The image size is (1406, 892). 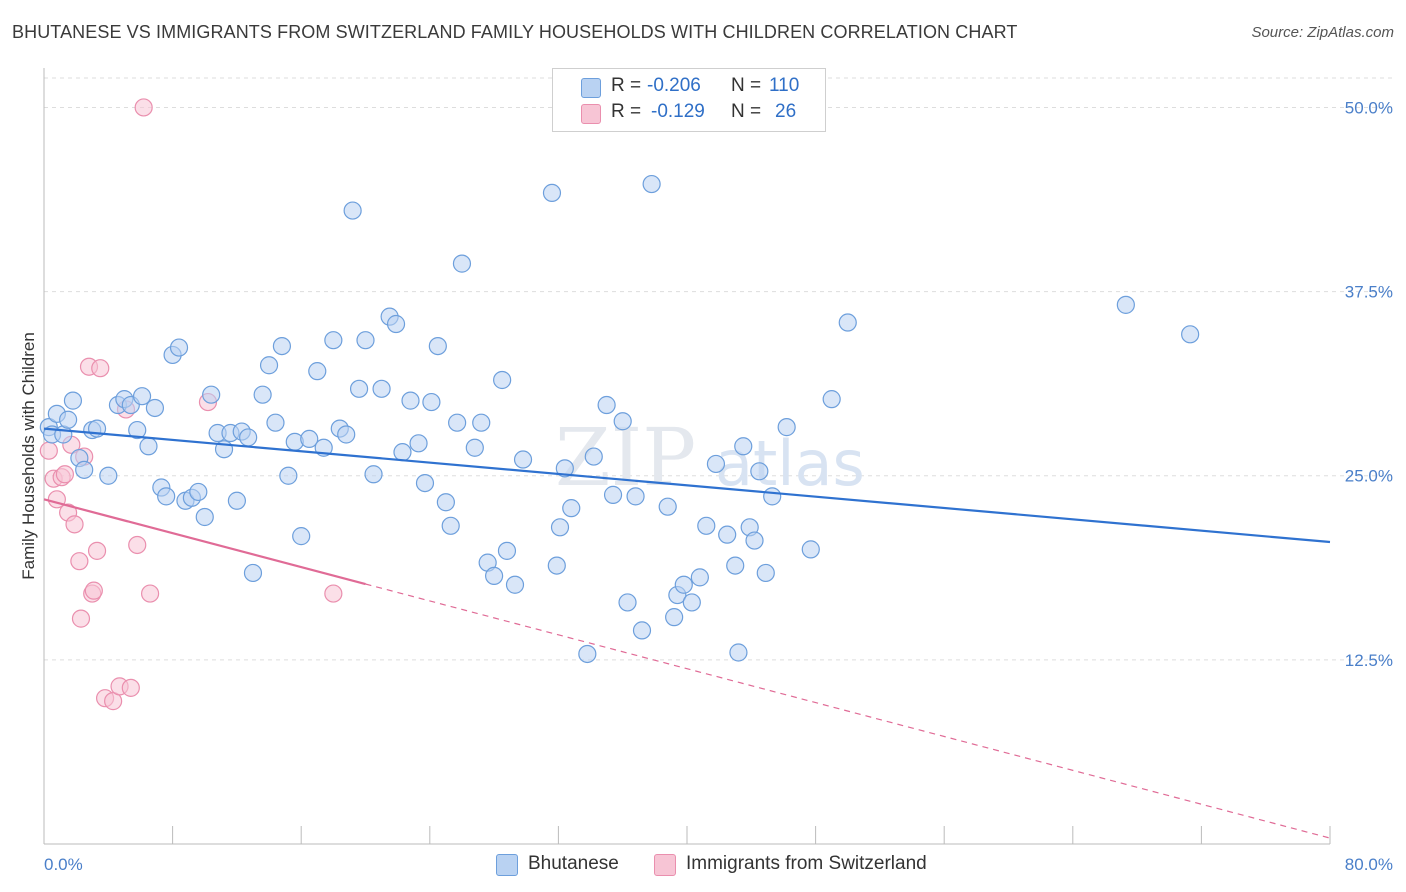 What do you see at coordinates (678, 111) in the screenshot?
I see `legend-r-value-2: -0.129` at bounding box center [678, 111].